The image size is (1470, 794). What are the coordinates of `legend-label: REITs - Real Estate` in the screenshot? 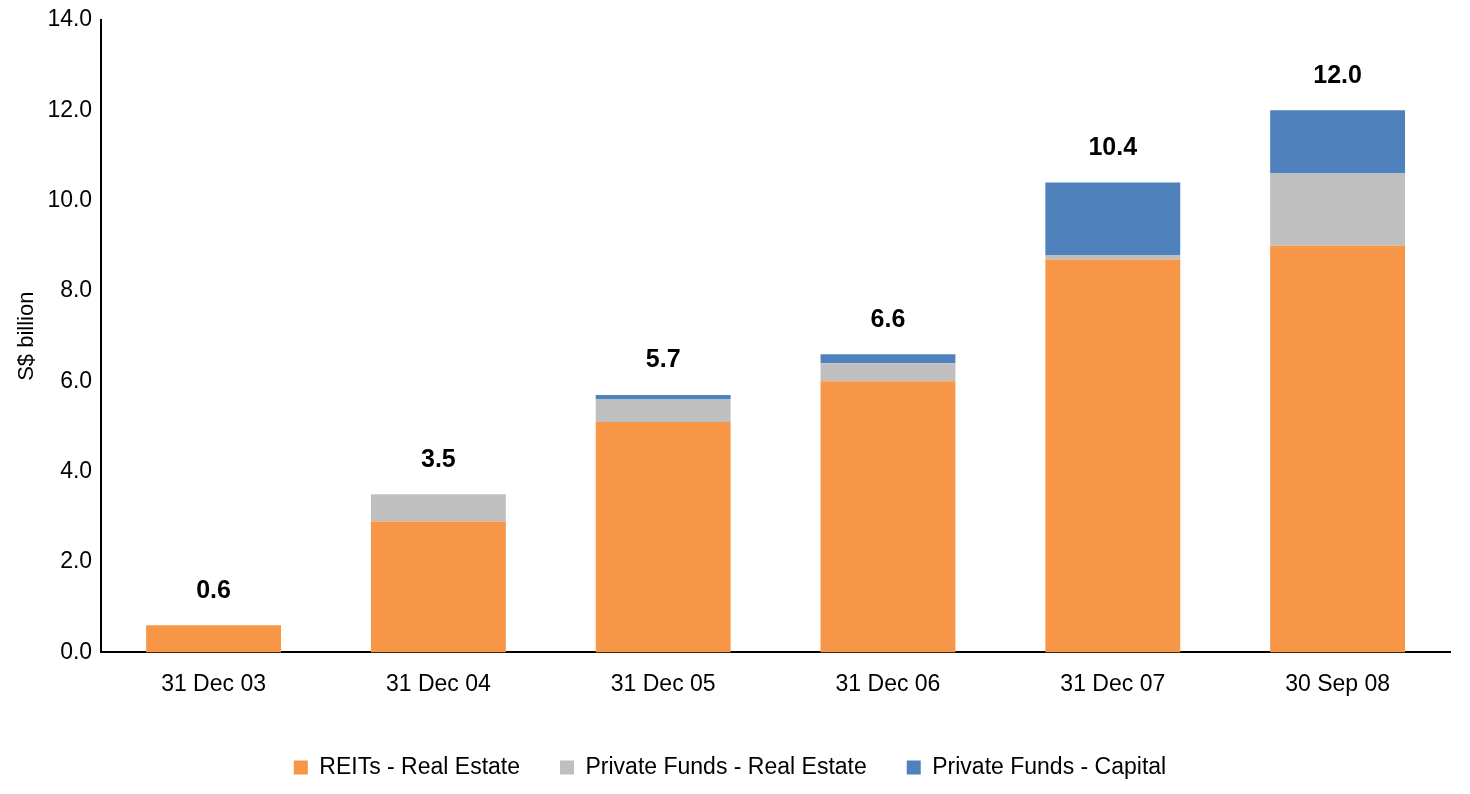 It's located at (420, 765).